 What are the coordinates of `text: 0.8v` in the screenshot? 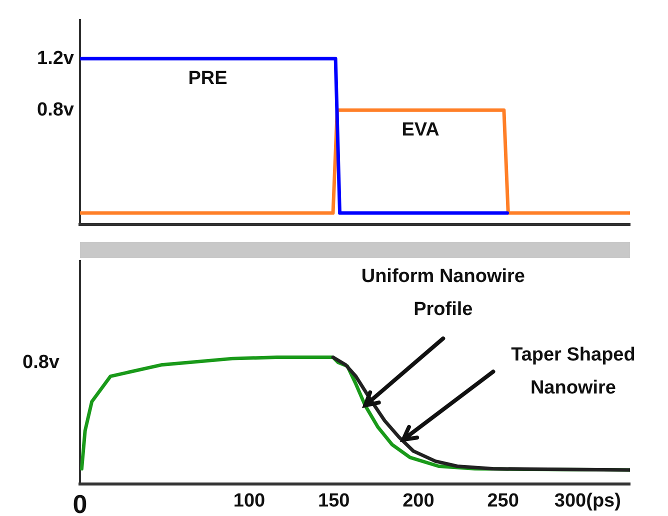 It's located at (41, 363).